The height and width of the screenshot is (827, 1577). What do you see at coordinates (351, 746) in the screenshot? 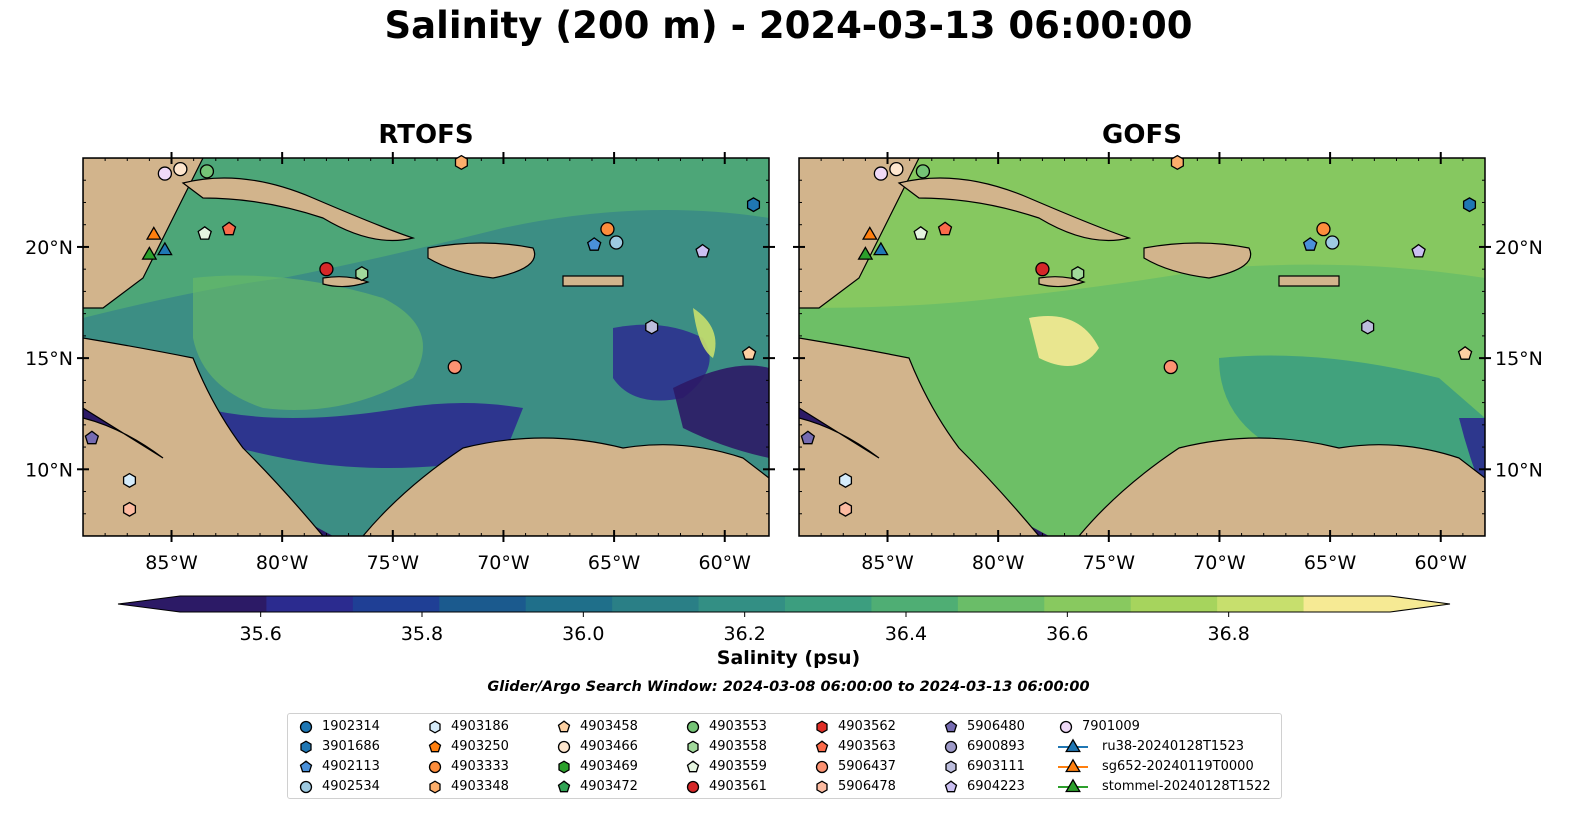
I see `legend-label: 3901686` at bounding box center [351, 746].